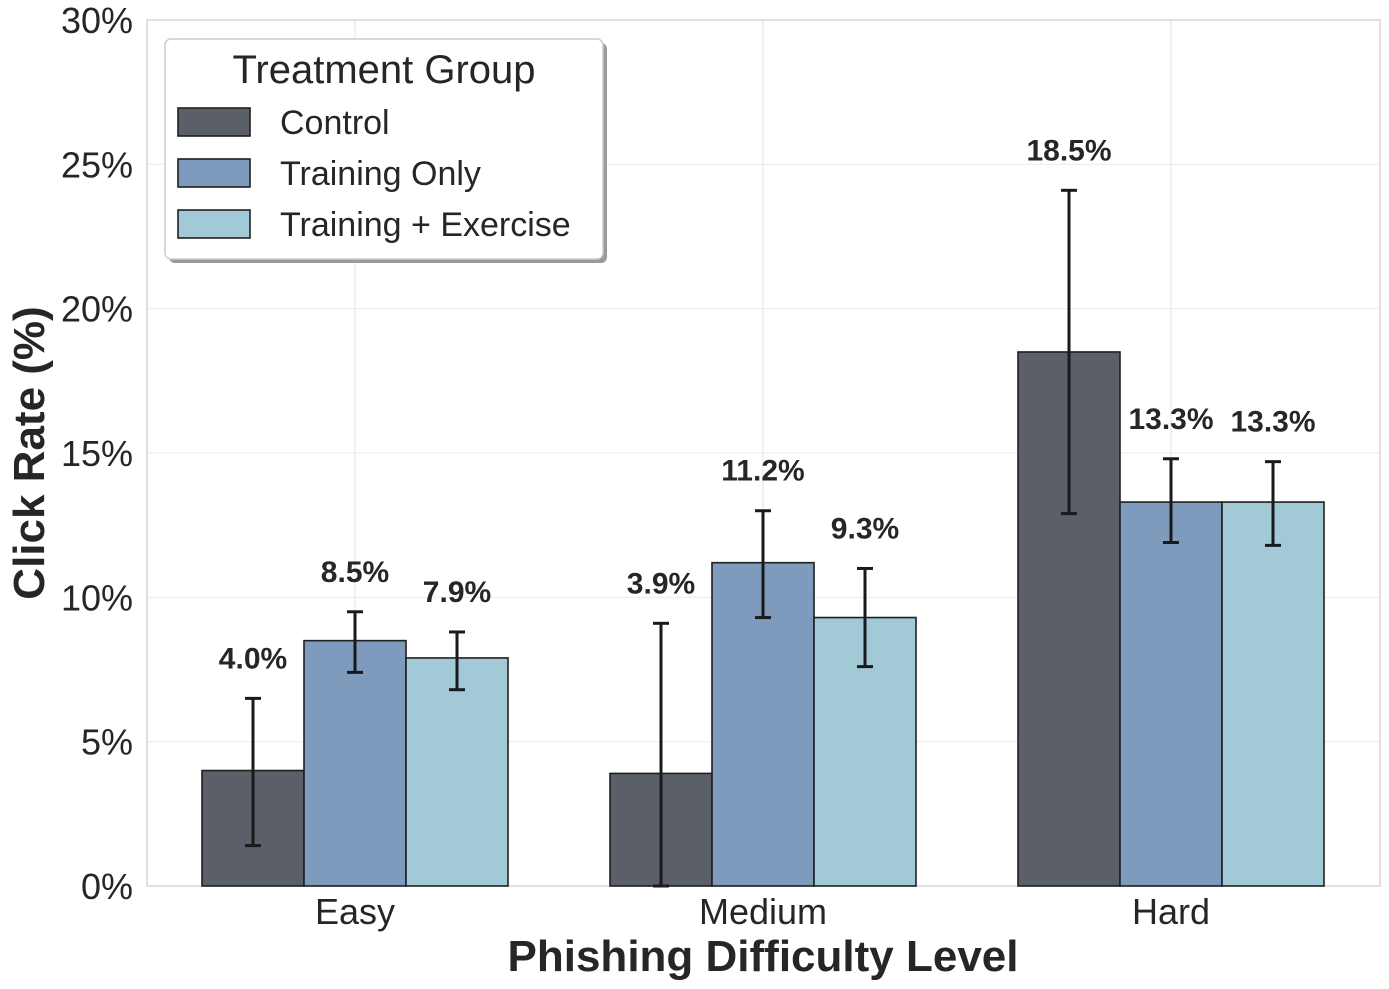  Describe the element at coordinates (1171, 911) in the screenshot. I see `x-tick-label: Hard` at that location.